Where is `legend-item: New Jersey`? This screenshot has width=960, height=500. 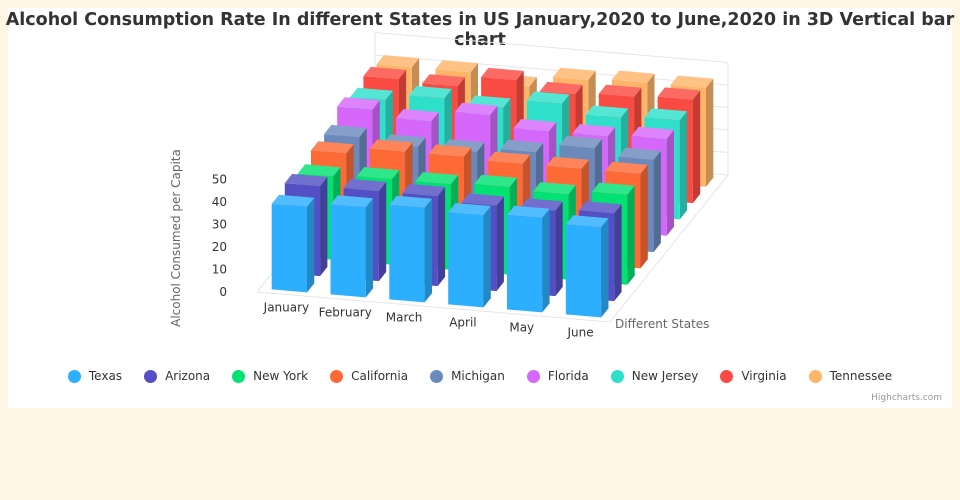 legend-item: New Jersey is located at coordinates (654, 376).